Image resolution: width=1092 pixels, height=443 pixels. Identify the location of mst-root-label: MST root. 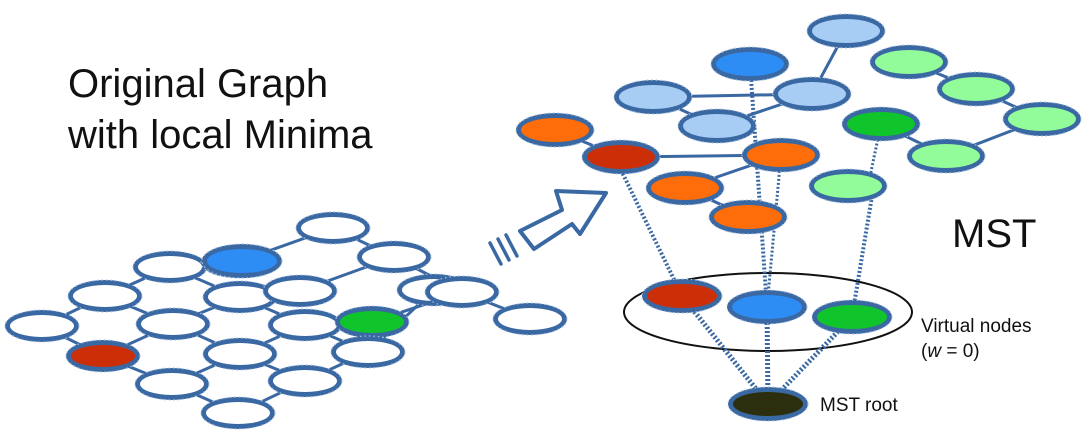
(859, 405).